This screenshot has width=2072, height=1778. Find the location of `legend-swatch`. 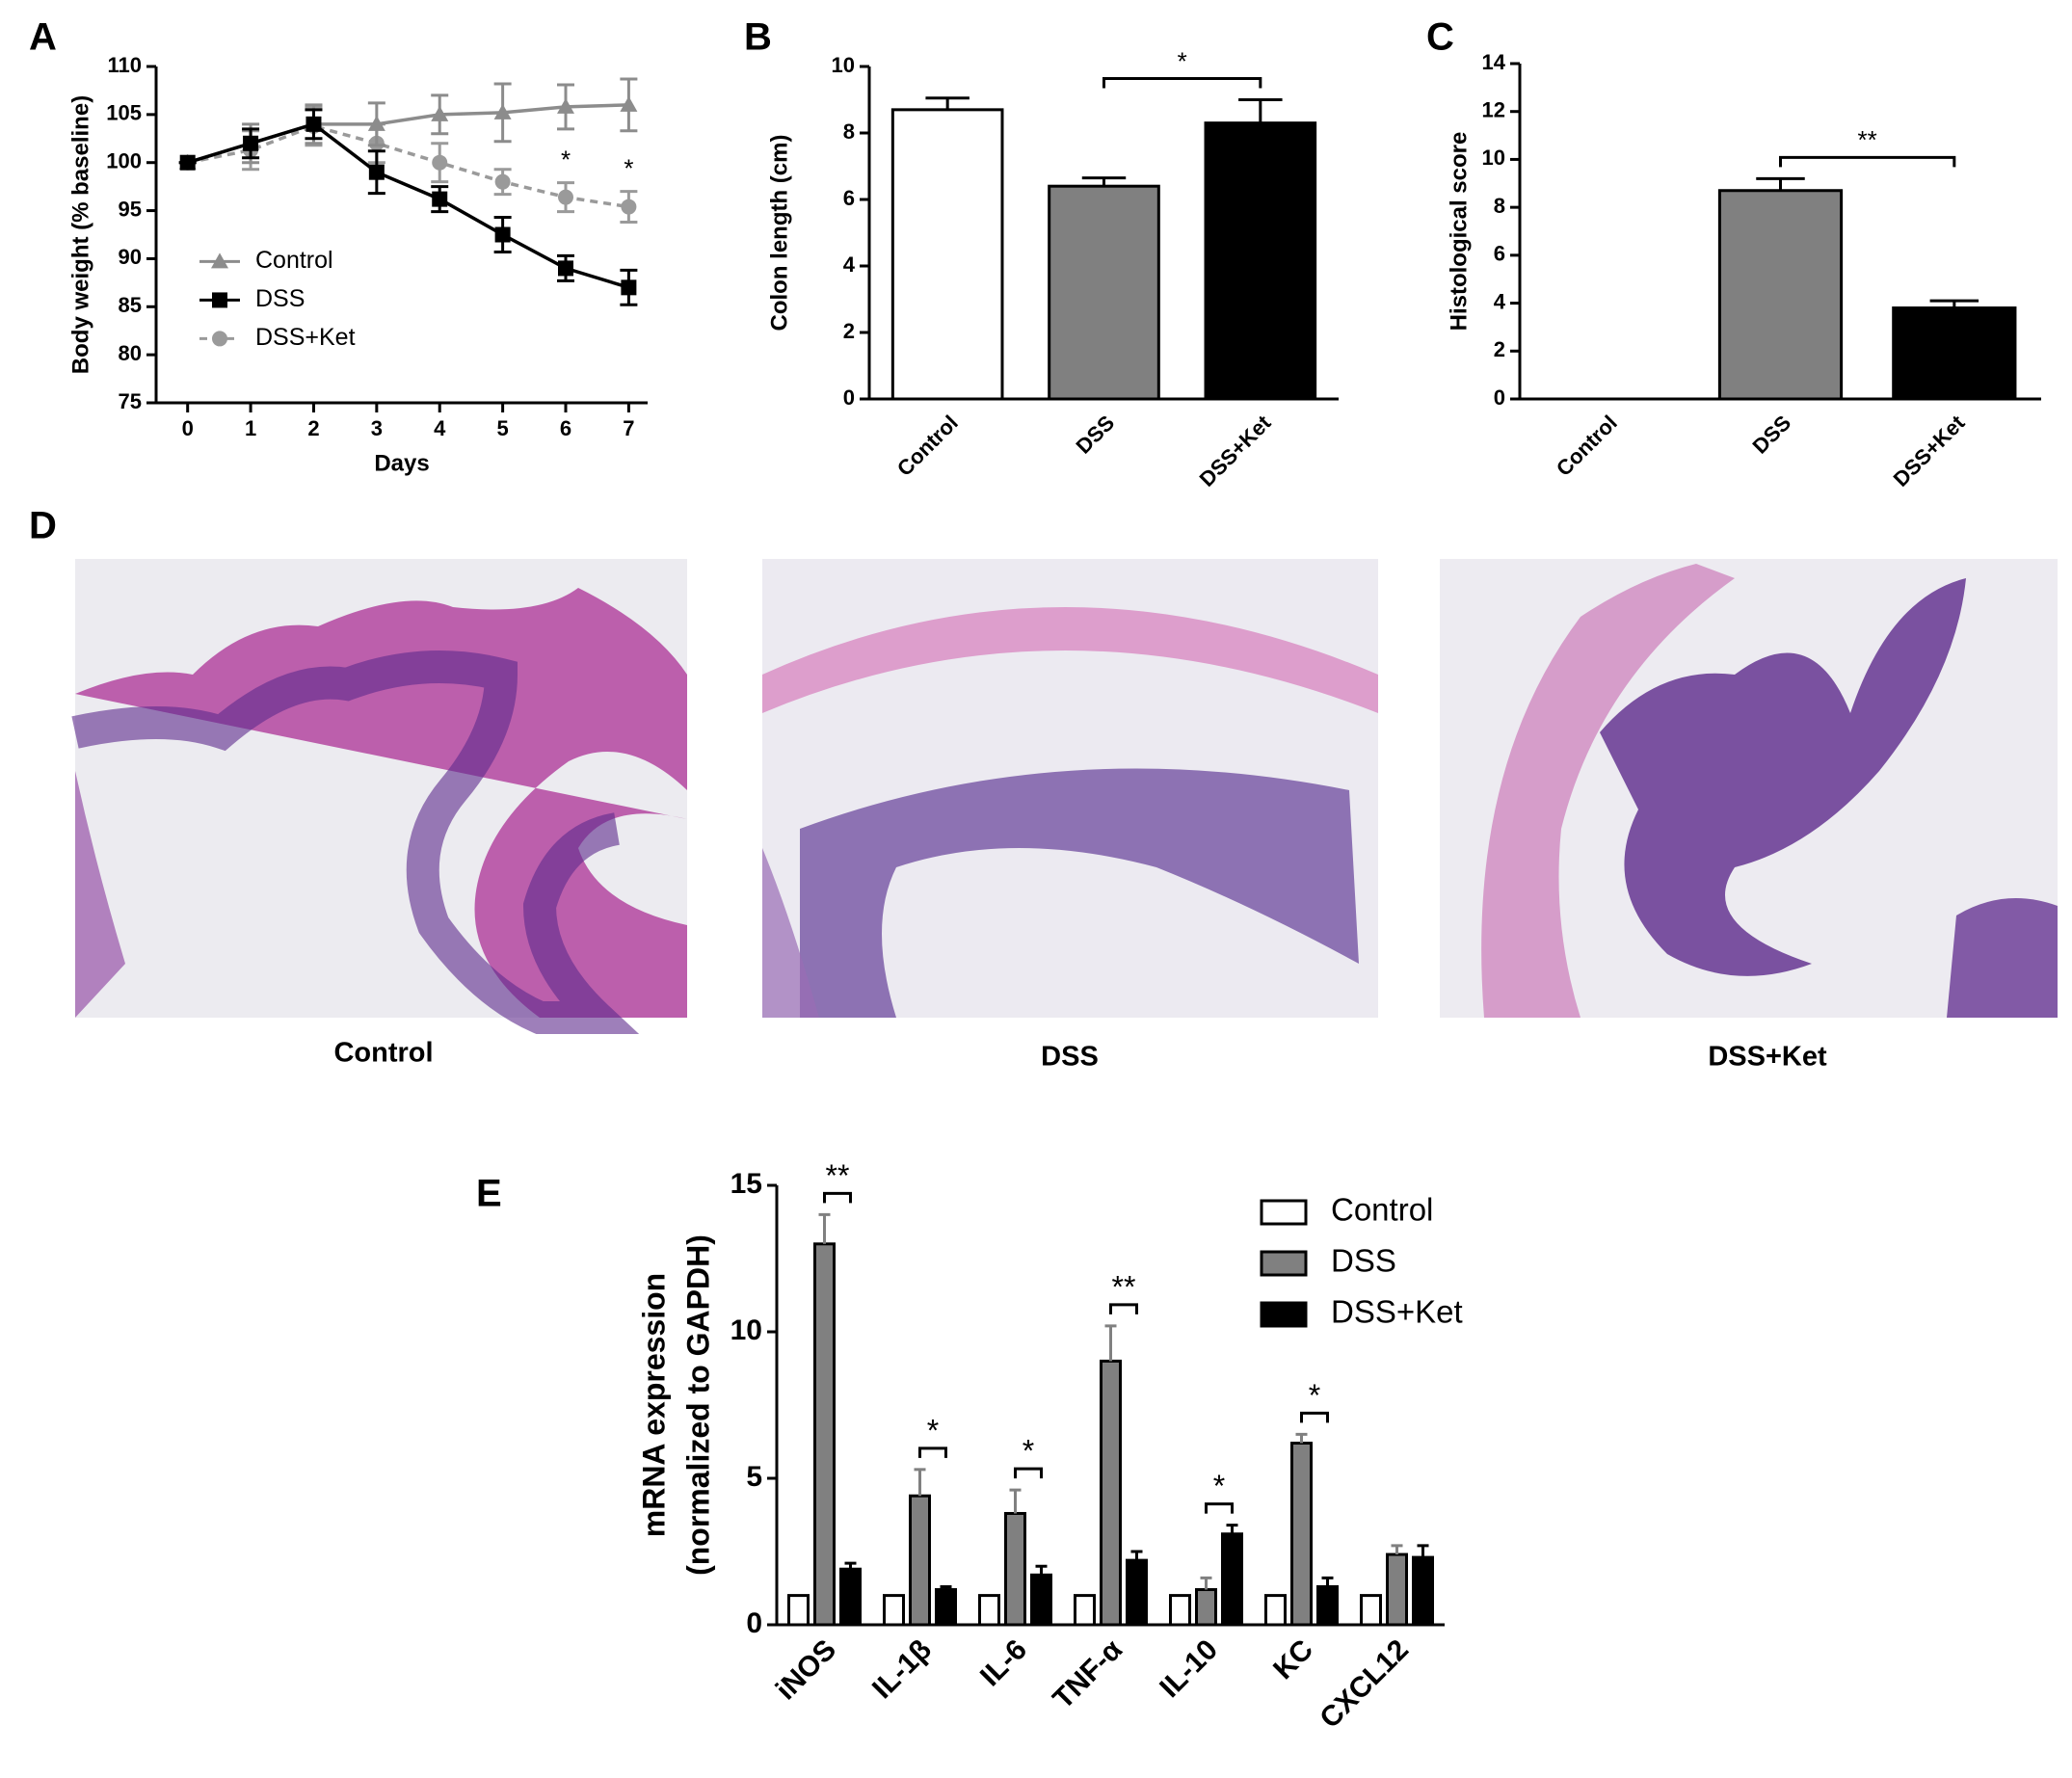

legend-swatch is located at coordinates (1284, 1212).